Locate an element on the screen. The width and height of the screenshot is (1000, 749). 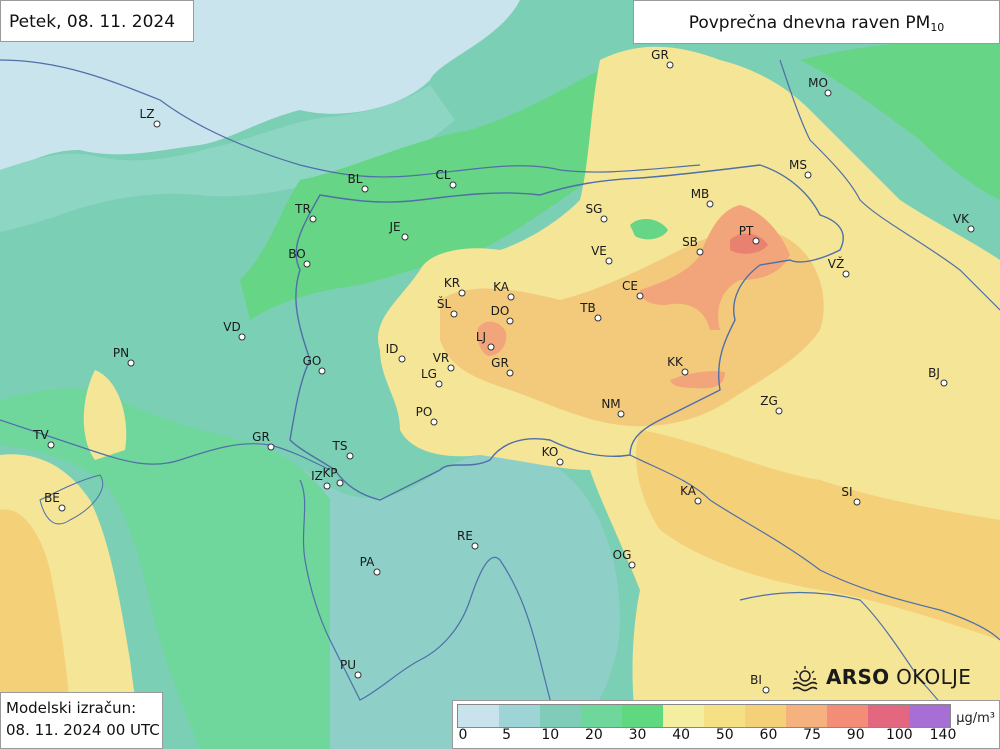
border-hungary is located at coordinates (889, 185).